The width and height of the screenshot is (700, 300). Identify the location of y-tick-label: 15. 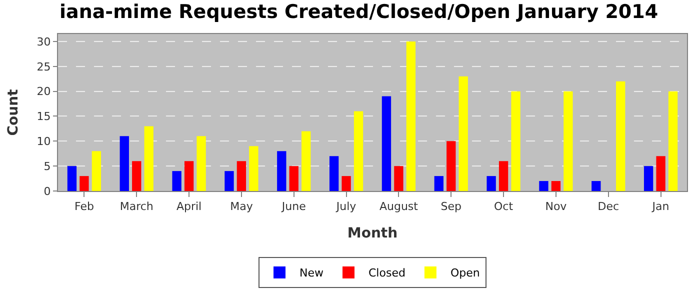
(43, 117).